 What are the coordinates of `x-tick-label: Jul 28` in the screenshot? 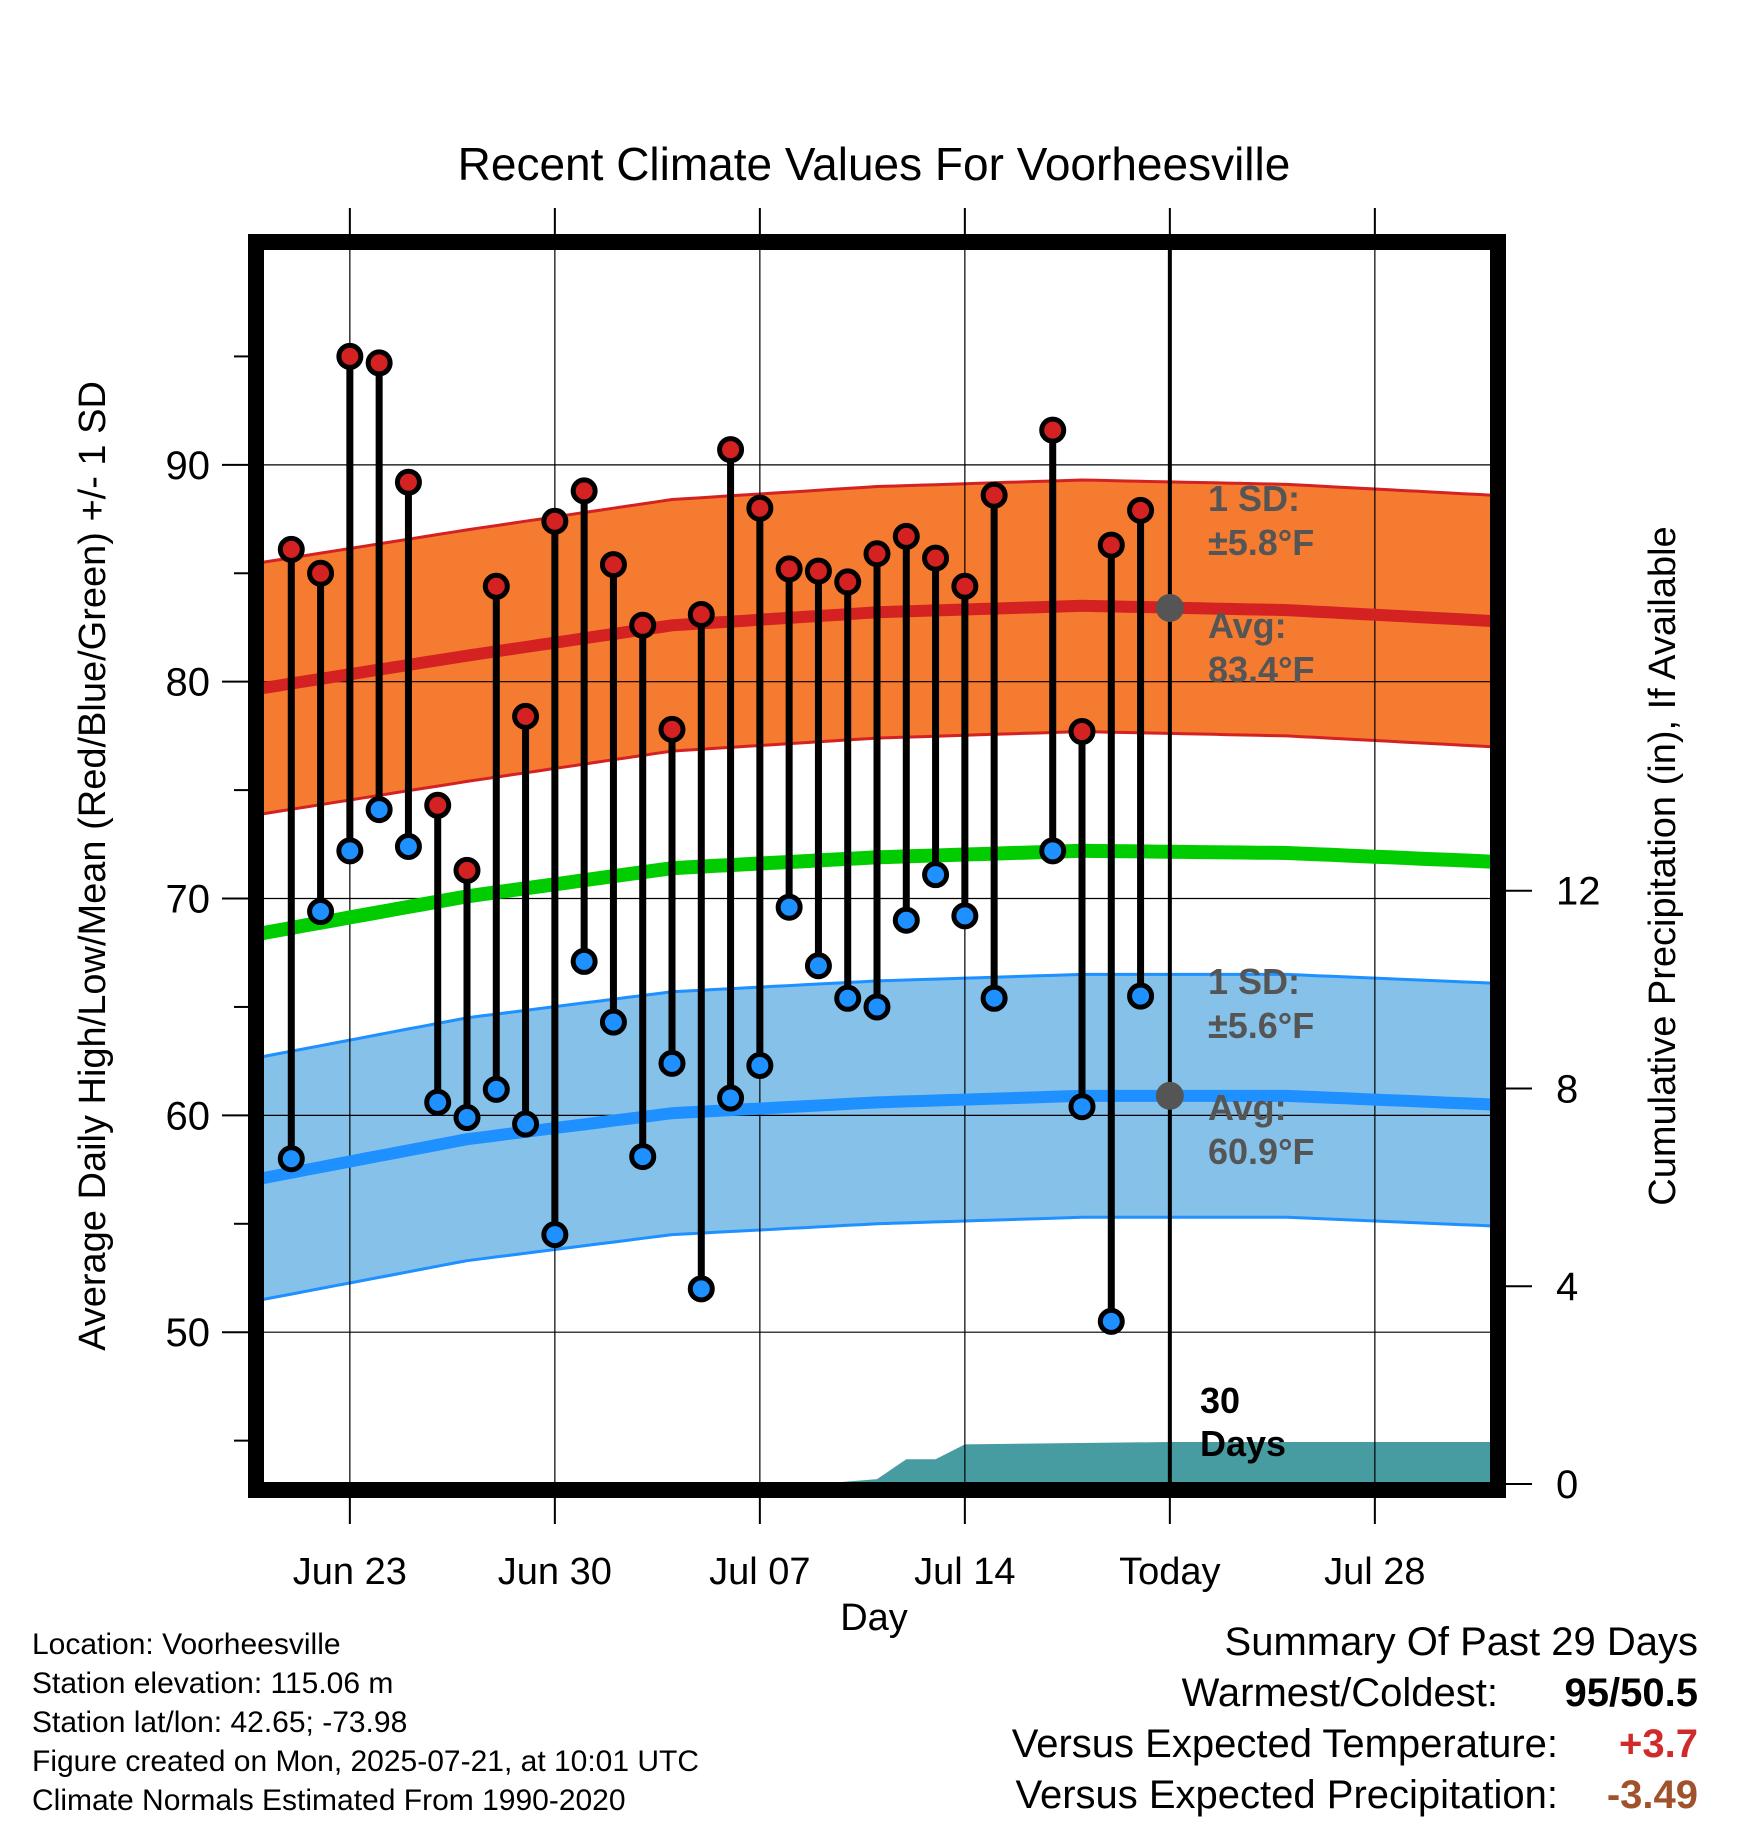 It's located at (1374, 1572).